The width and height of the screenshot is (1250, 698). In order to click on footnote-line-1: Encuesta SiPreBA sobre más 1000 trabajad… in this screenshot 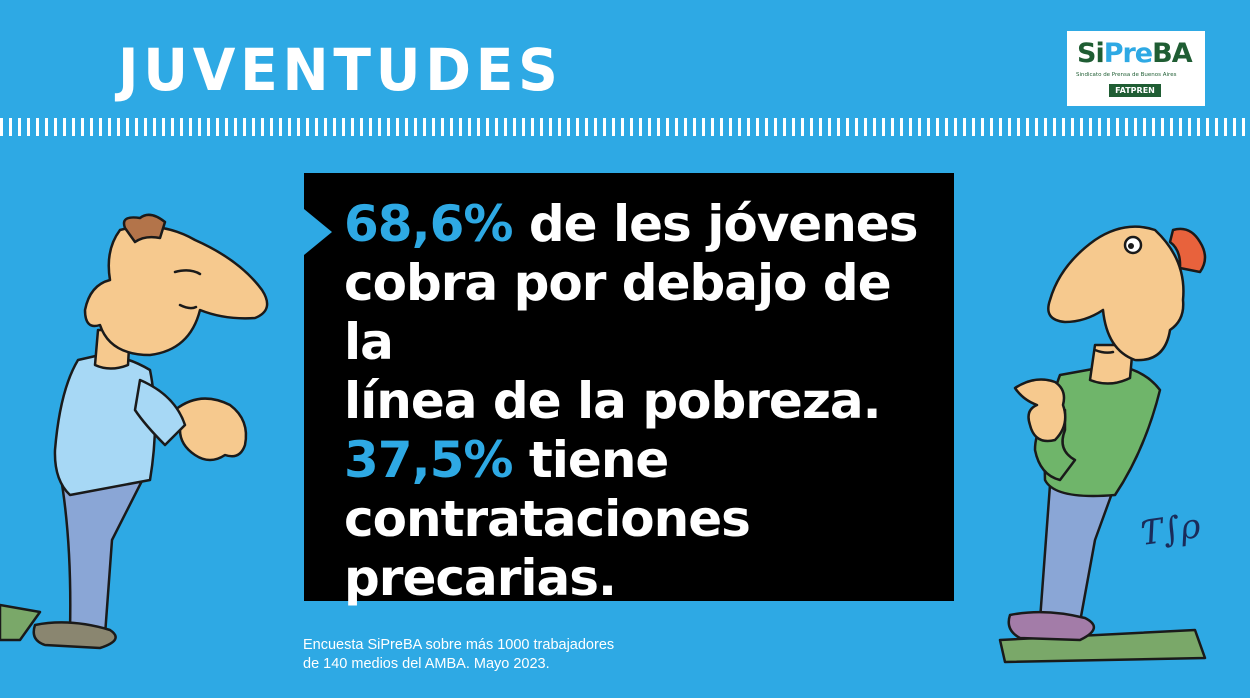, I will do `click(459, 645)`.